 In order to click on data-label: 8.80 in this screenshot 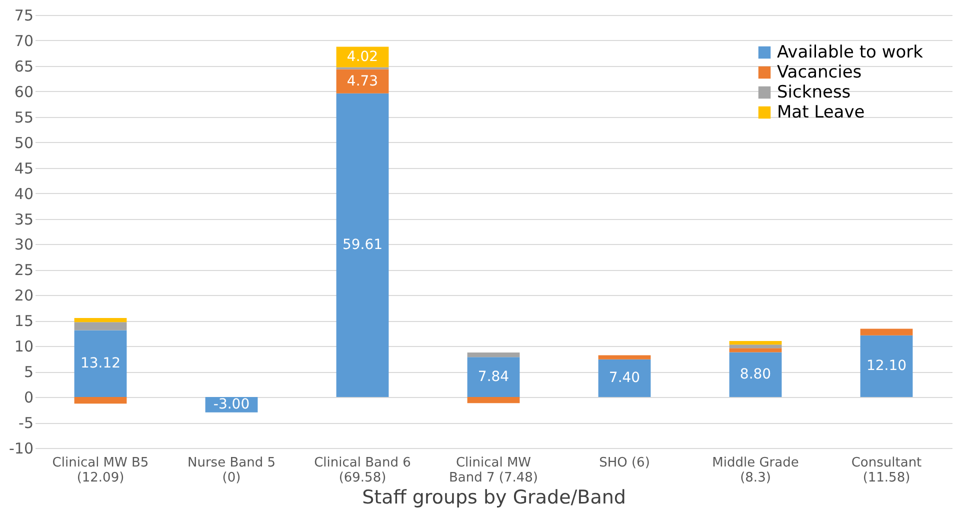, I will do `click(756, 374)`.